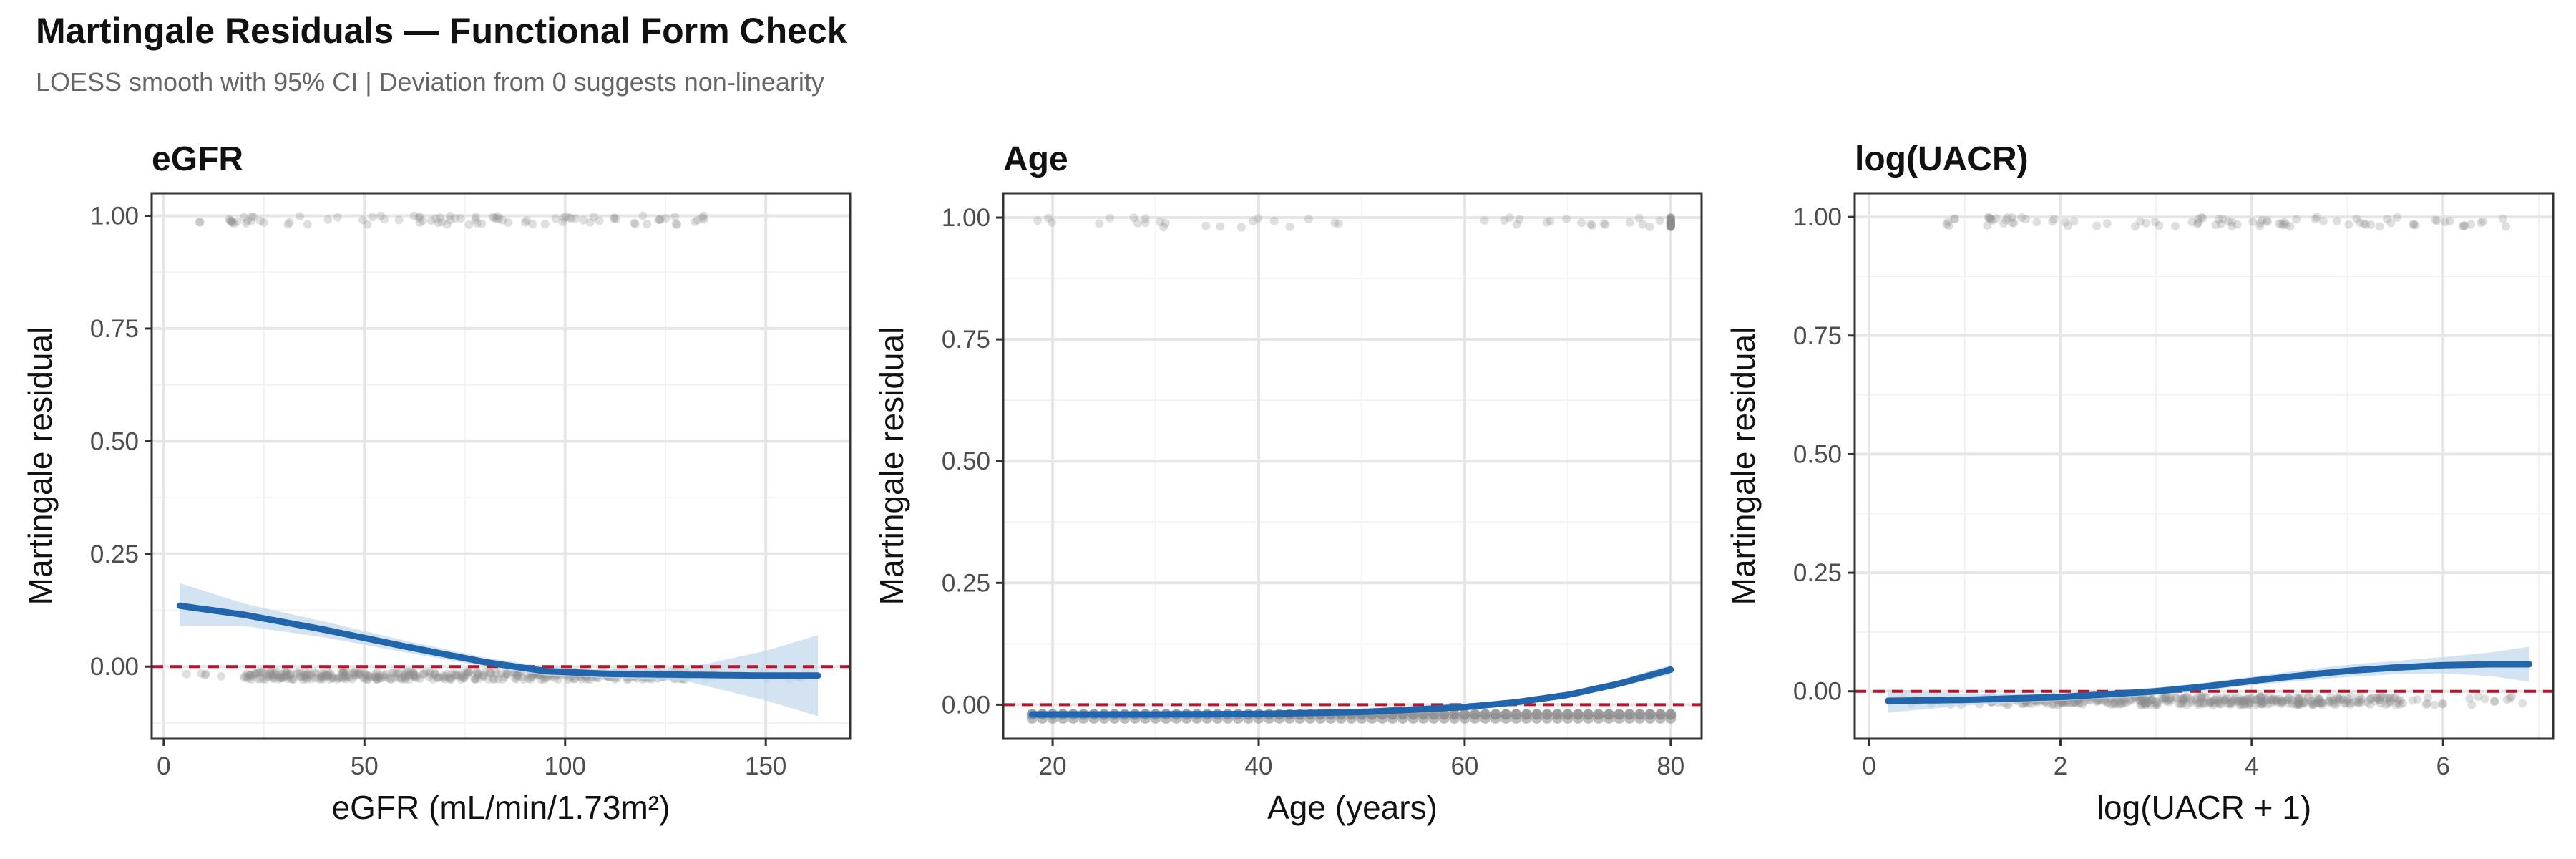 This screenshot has height=859, width=2576. Describe the element at coordinates (2251, 766) in the screenshot. I see `x-tick-label: 4` at that location.